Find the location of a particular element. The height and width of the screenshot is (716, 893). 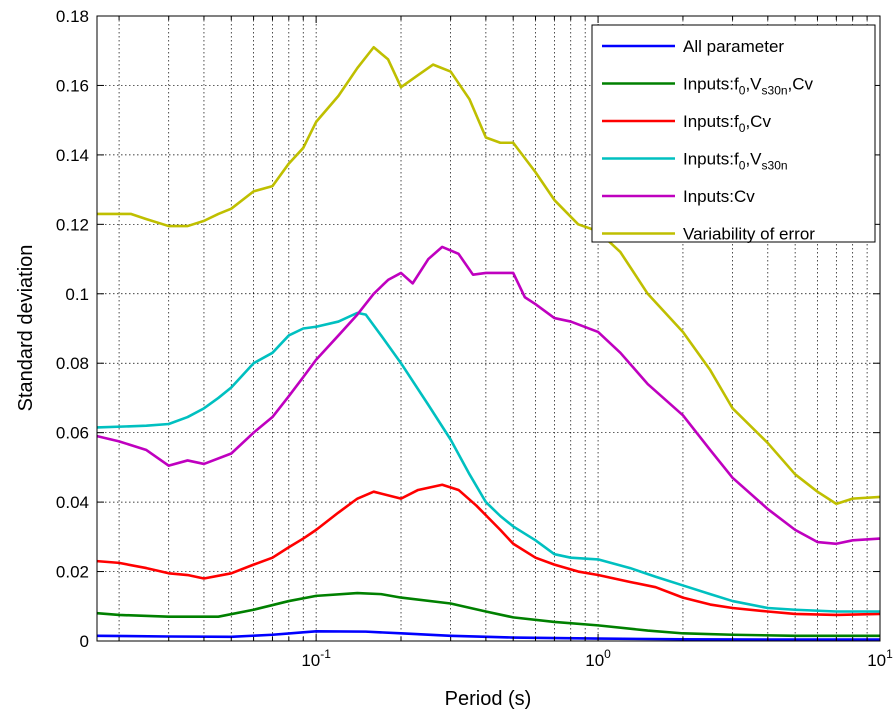

y-tick-label: 0.06 is located at coordinates (72, 433).